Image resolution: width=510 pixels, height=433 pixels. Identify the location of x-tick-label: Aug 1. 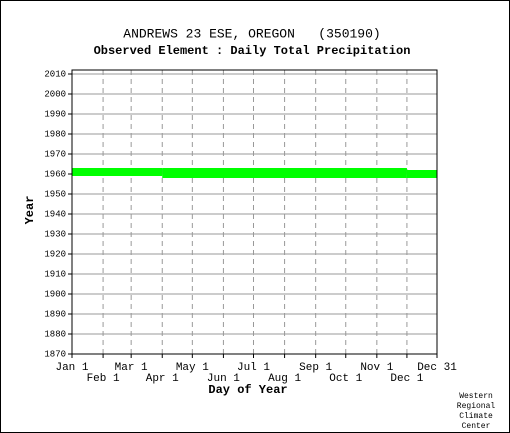
(284, 379).